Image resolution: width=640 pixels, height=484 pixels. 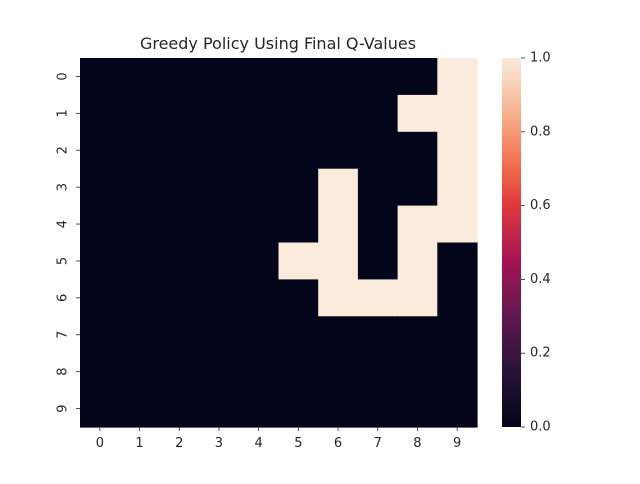 I want to click on y-tick-label: 5, so click(x=63, y=261).